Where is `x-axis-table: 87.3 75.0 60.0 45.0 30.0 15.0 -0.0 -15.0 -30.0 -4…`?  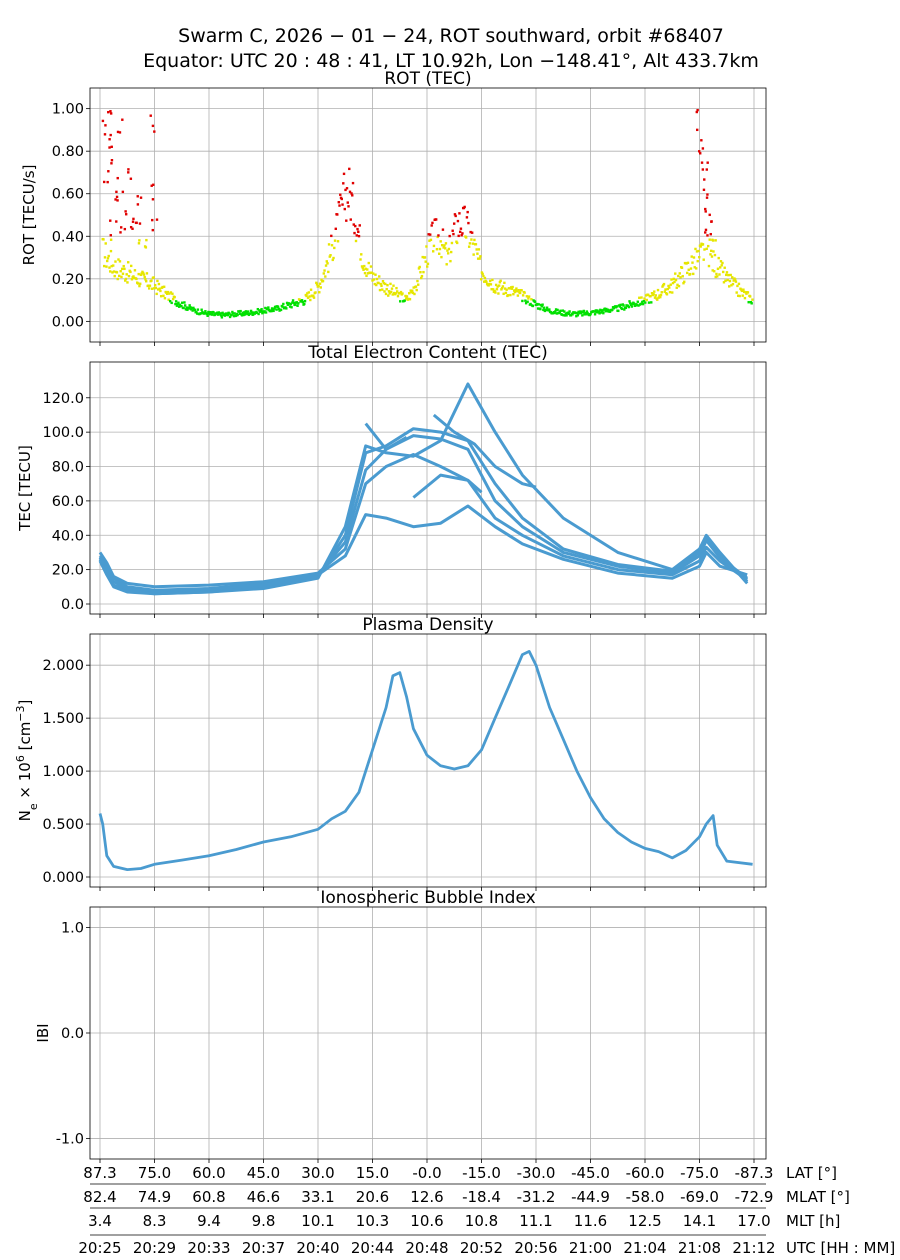
x-axis-table: 87.3 75.0 60.0 45.0 30.0 15.0 -0.0 -15.0 -30.0 -4… is located at coordinates (486, 1210).